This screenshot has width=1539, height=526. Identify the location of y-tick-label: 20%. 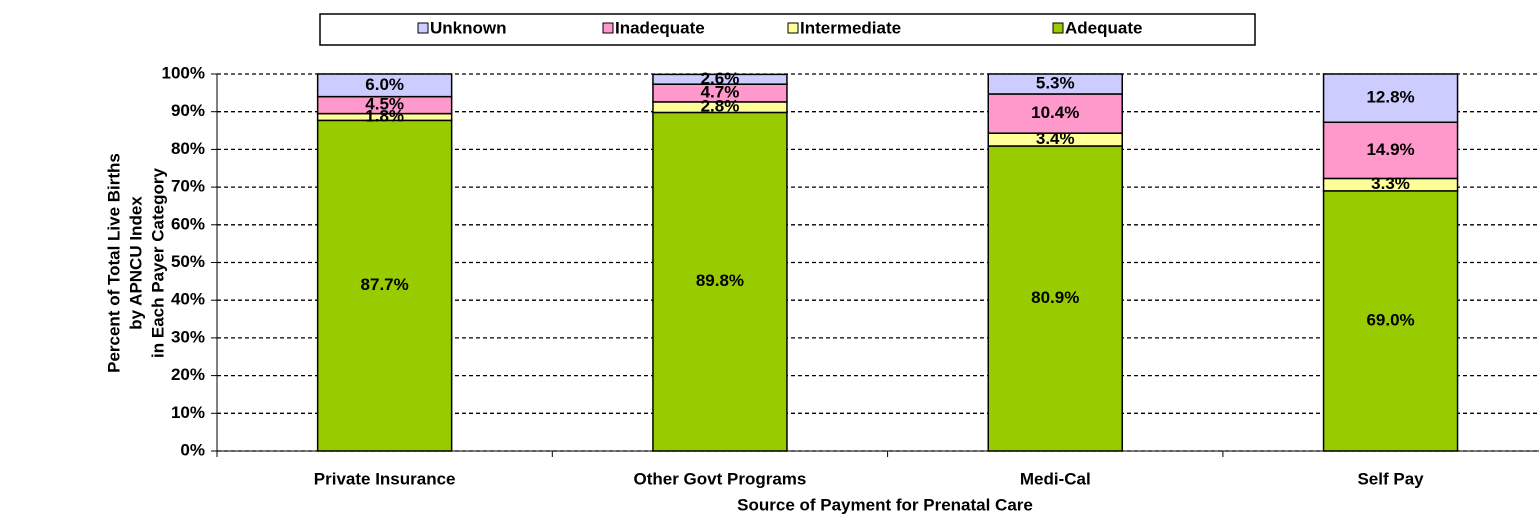
(188, 374).